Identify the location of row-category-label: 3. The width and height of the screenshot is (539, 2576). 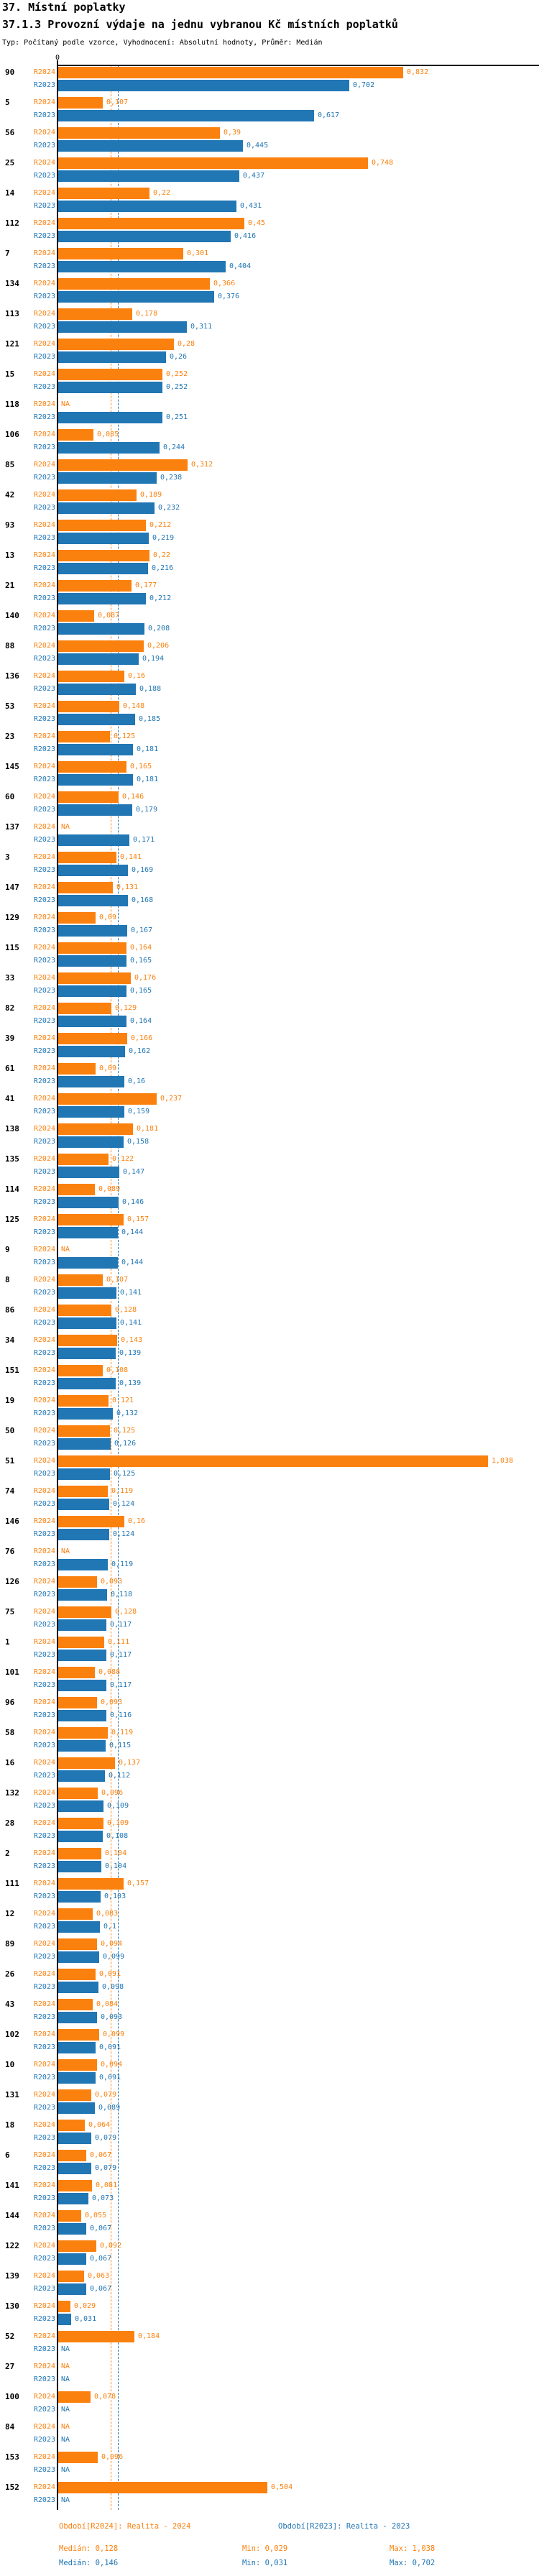
(8, 857).